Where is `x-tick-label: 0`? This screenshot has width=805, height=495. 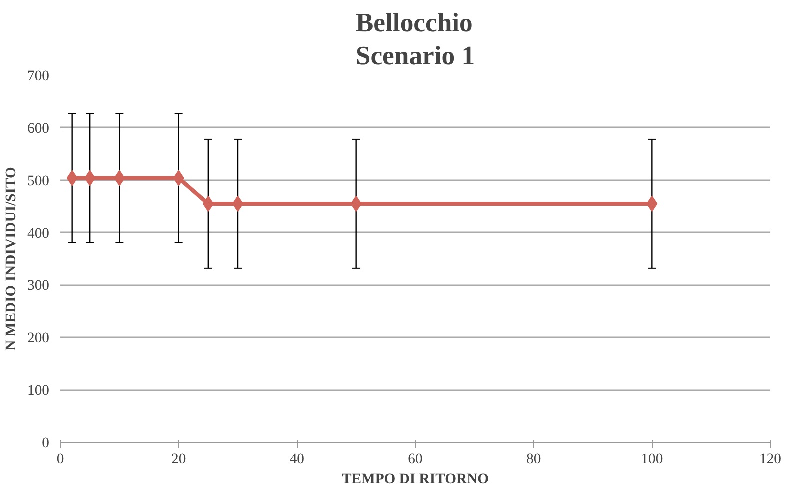
x-tick-label: 0 is located at coordinates (60, 460).